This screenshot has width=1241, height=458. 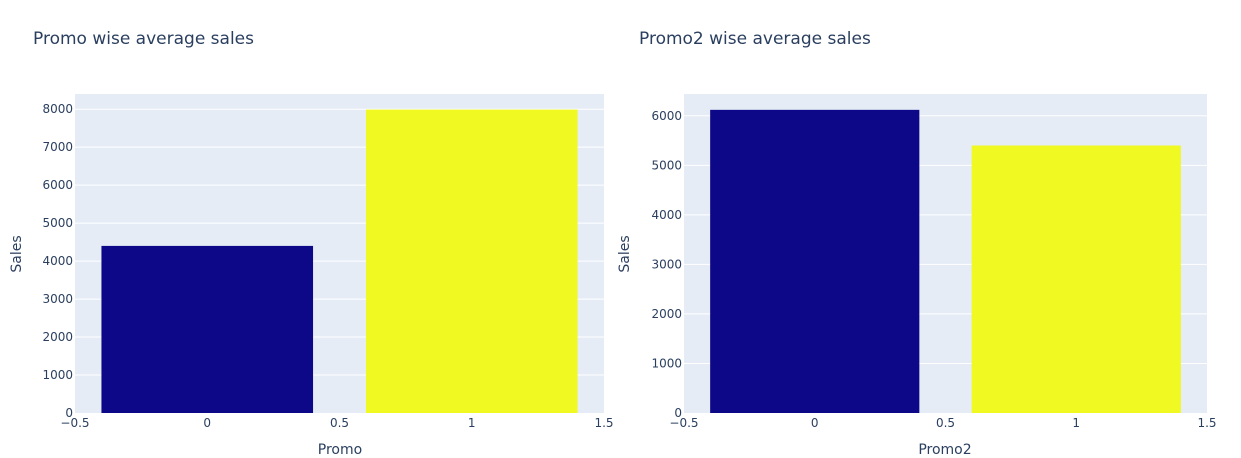 I want to click on chart-title: Promo2 wise average sales, so click(x=755, y=39).